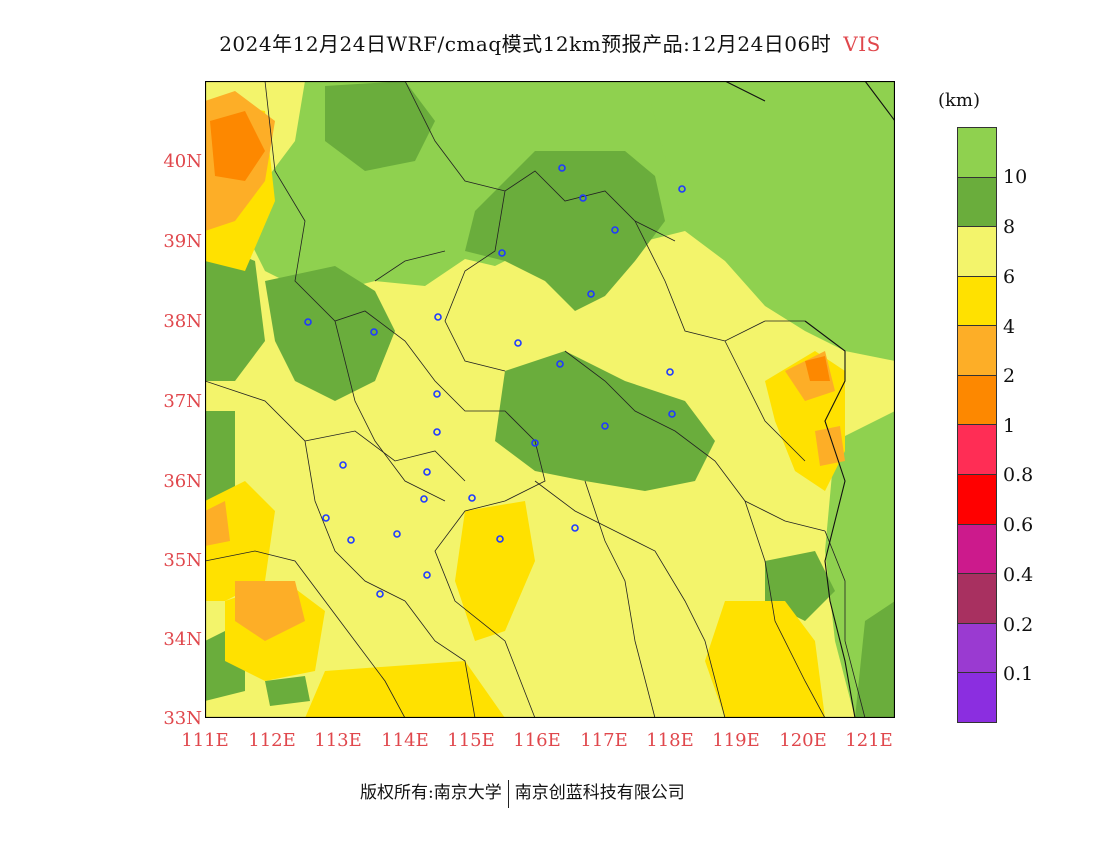  Describe the element at coordinates (508, 793) in the screenshot. I see `footer-separator` at that location.